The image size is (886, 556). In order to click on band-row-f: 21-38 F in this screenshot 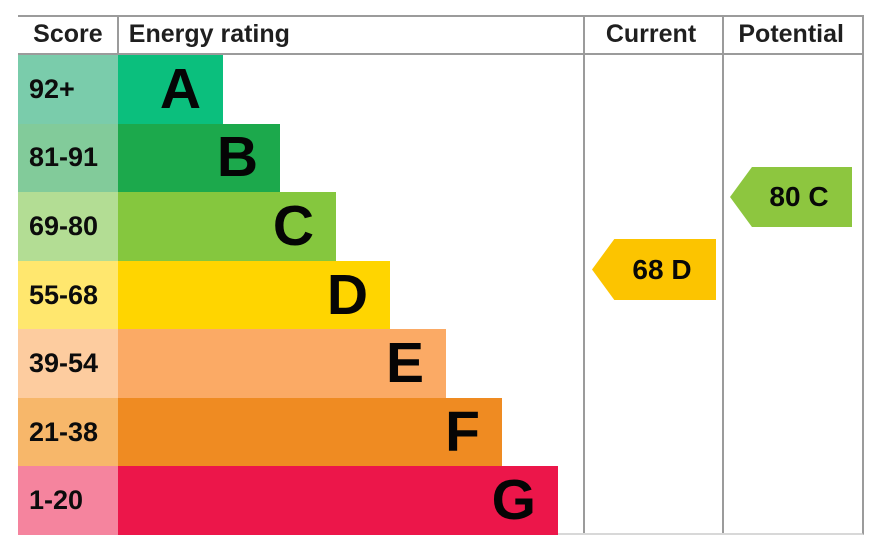, I will do `click(300, 432)`.